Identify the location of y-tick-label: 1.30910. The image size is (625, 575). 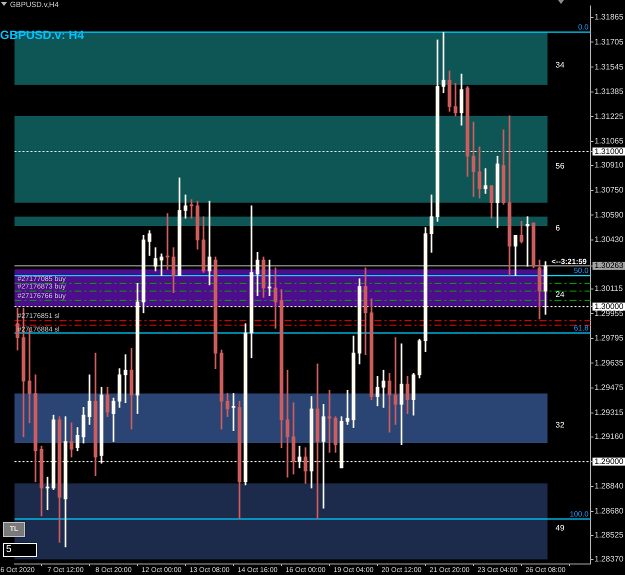
(609, 165).